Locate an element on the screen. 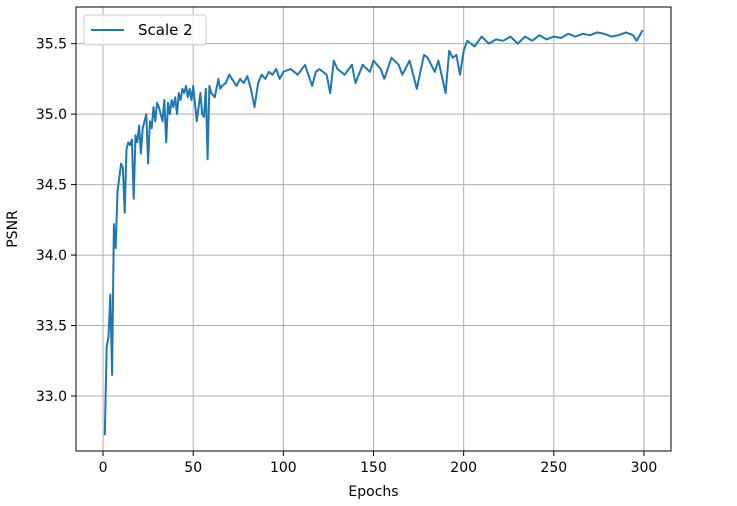 The width and height of the screenshot is (737, 506). y-tick-label: 34.5 is located at coordinates (51, 186).